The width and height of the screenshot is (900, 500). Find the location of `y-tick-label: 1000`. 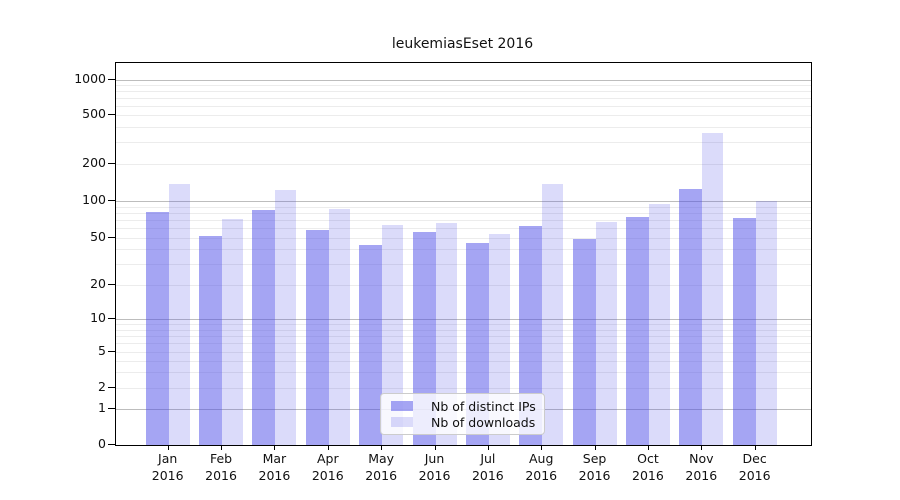

y-tick-label: 1000 is located at coordinates (90, 78).